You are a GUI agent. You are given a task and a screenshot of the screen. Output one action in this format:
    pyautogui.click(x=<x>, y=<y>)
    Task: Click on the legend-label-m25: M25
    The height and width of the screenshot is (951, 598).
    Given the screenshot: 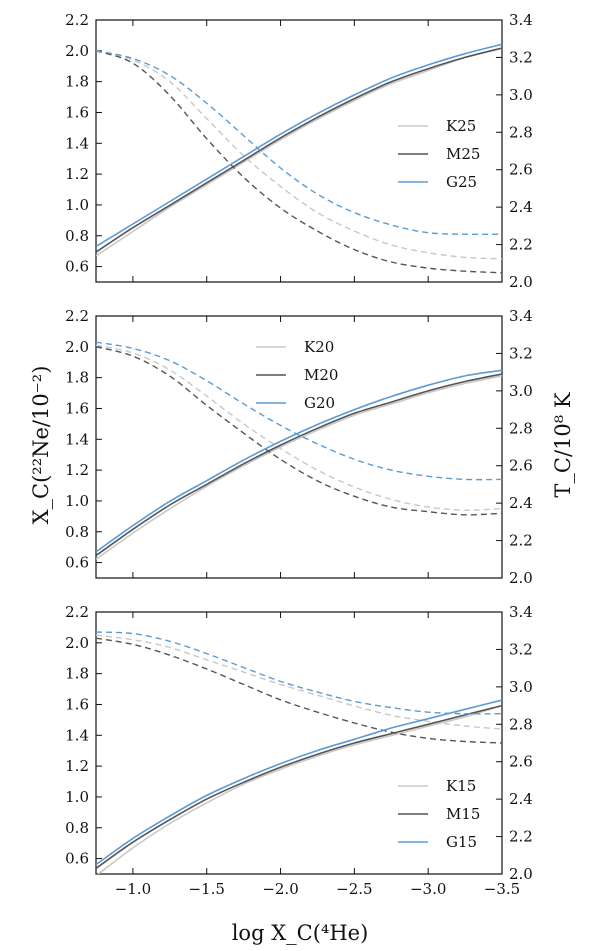 What is the action you would take?
    pyautogui.click(x=463, y=154)
    